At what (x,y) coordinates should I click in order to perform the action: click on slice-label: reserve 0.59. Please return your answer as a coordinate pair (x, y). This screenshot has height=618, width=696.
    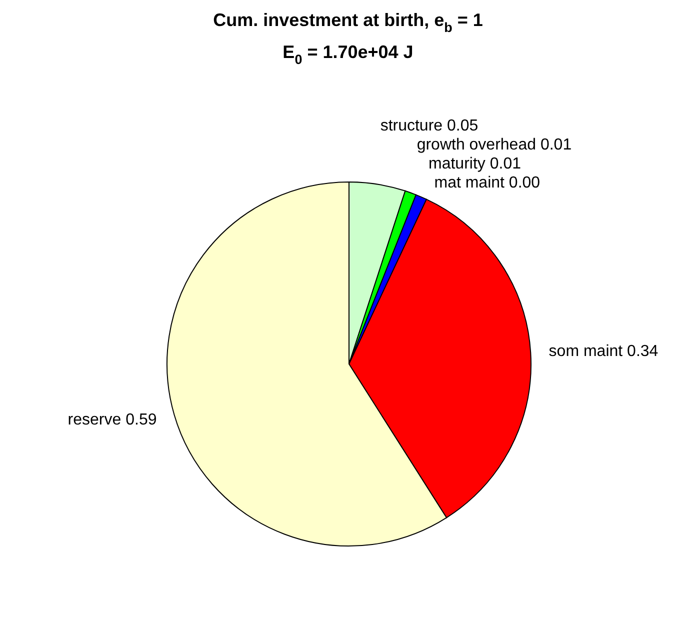
    Looking at the image, I should click on (112, 419).